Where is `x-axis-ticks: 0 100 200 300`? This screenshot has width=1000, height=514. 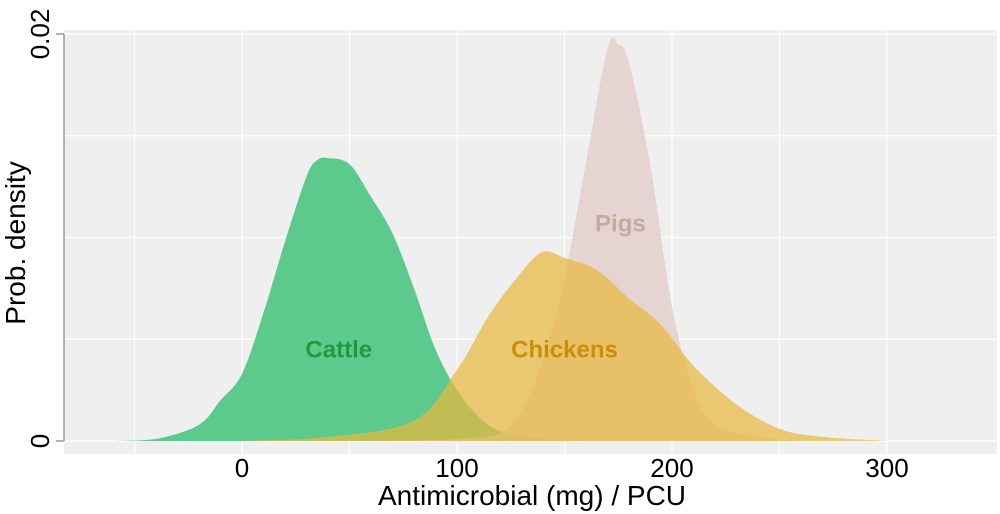
x-axis-ticks: 0 100 200 300 is located at coordinates (572, 468).